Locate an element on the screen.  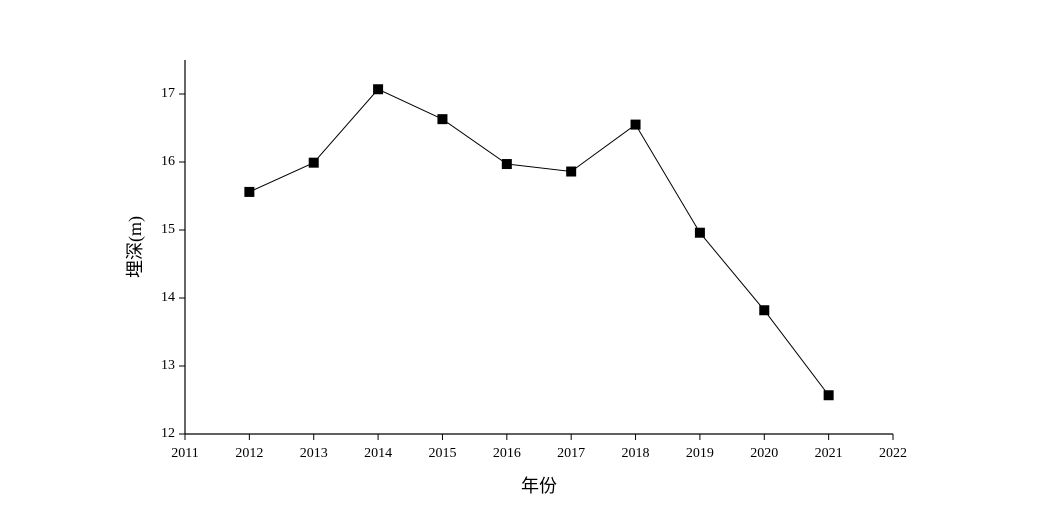
x-tick-label: 2018 is located at coordinates (636, 453).